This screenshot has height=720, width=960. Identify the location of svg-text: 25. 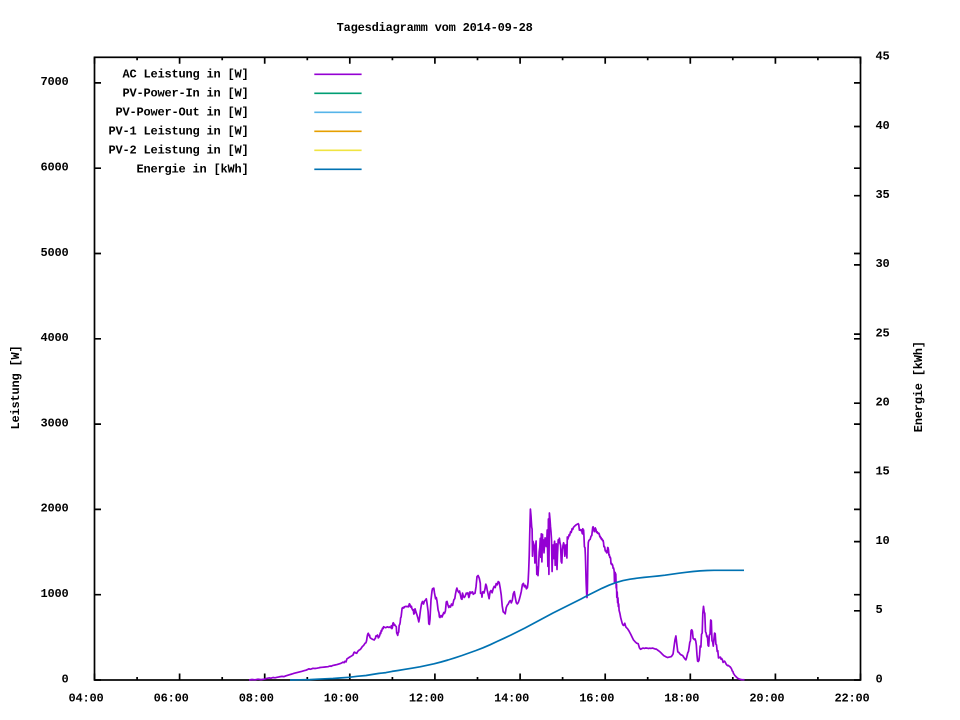
(883, 333).